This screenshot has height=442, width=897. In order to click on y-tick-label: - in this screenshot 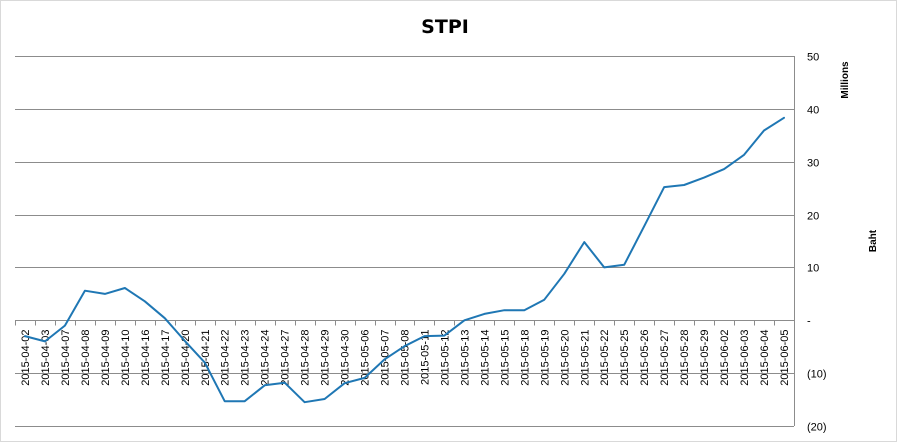, I will do `click(809, 322)`.